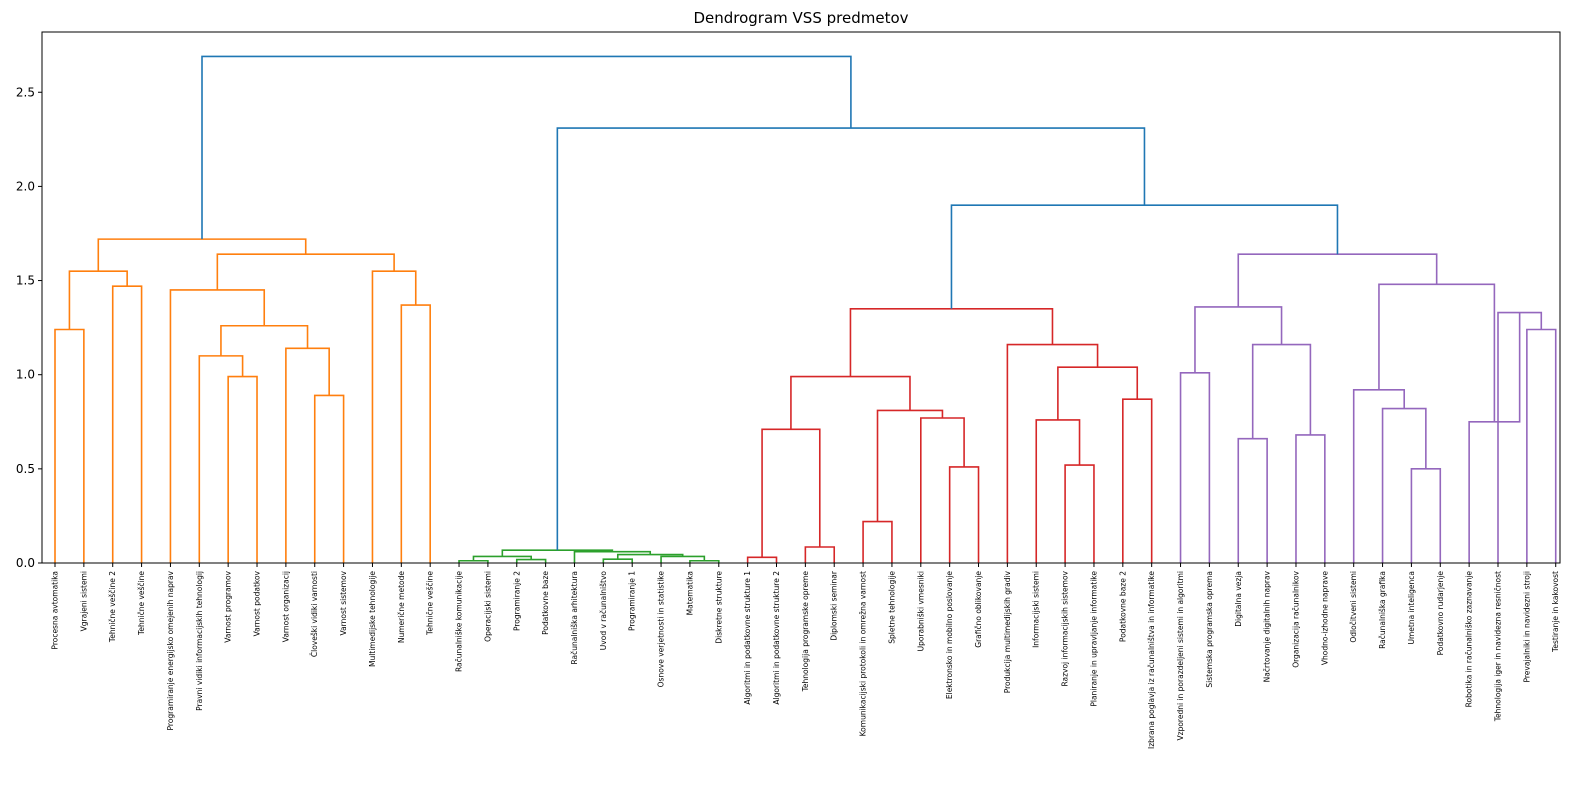  Describe the element at coordinates (978, 609) in the screenshot. I see `leaf-label: Grafično oblikovanje` at that location.